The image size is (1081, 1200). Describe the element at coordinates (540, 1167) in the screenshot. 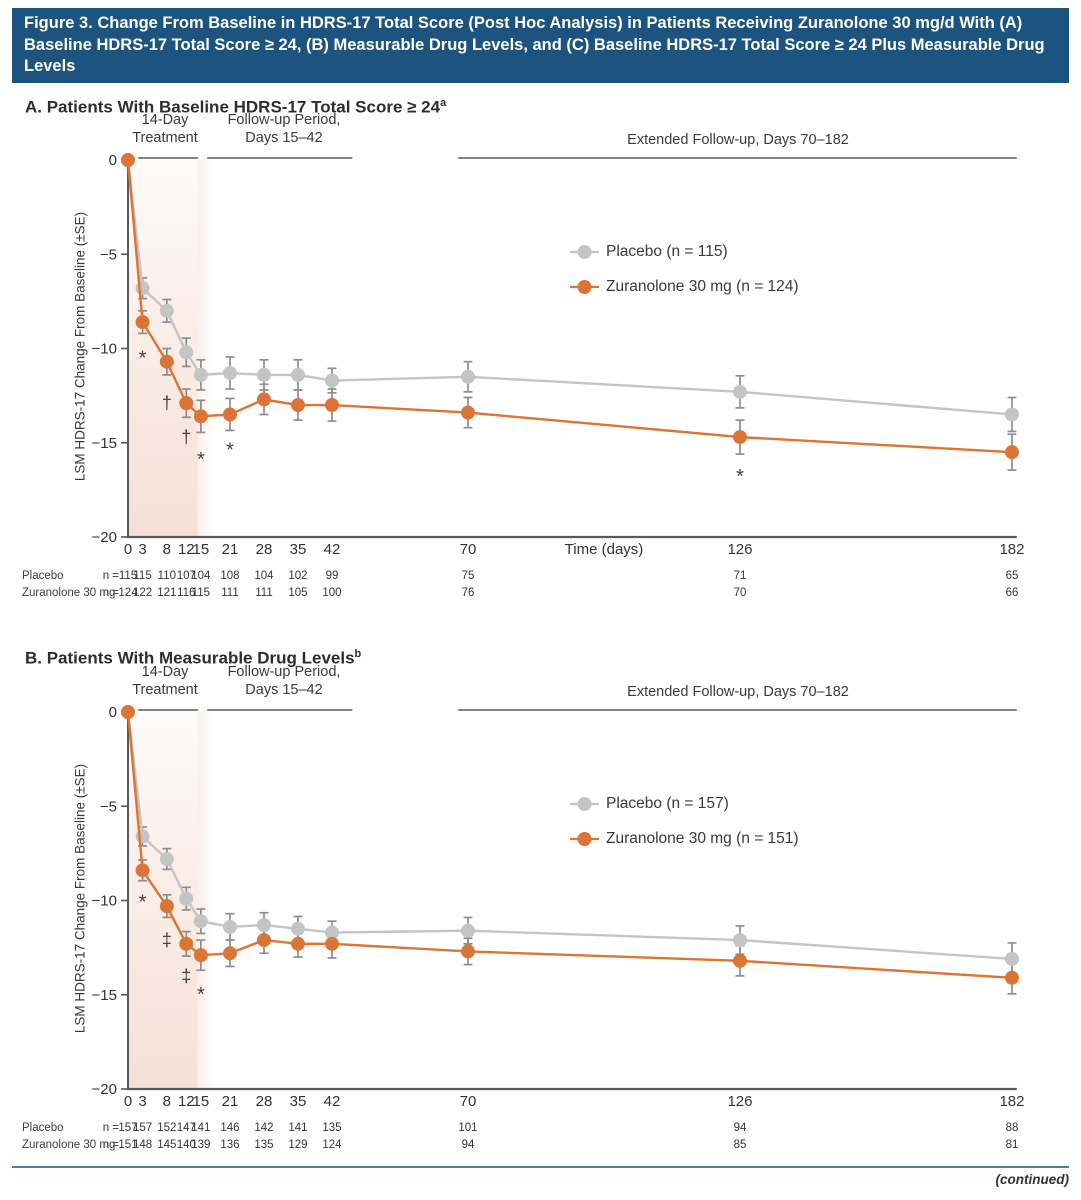

I see `continued-divider` at that location.